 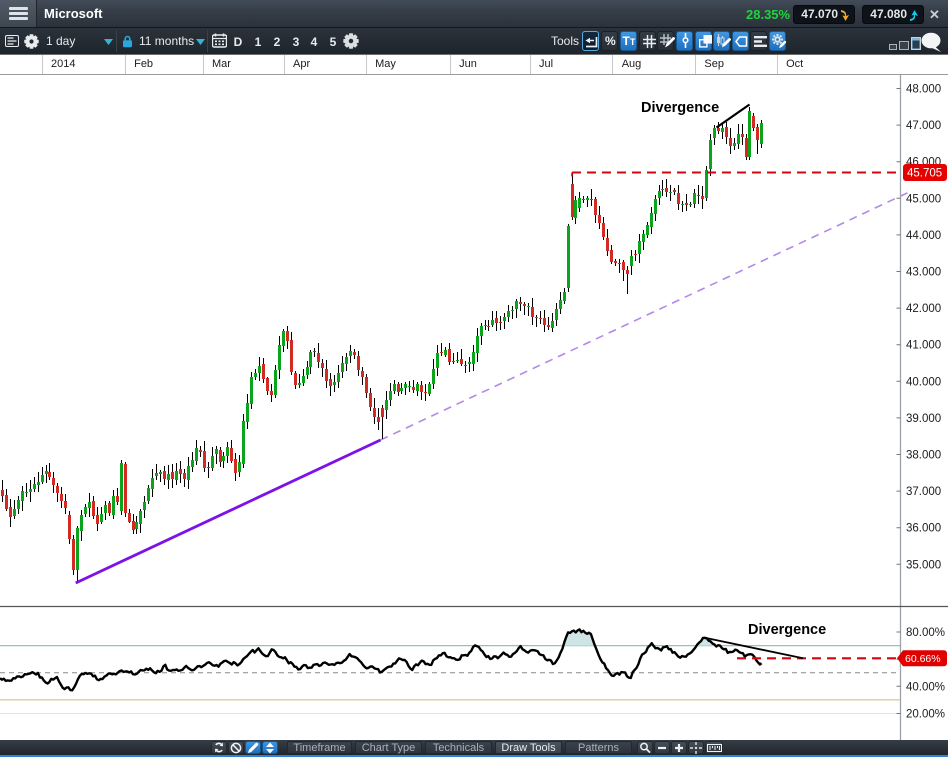 What do you see at coordinates (923, 126) in the screenshot?
I see `svg-text: 47.000` at bounding box center [923, 126].